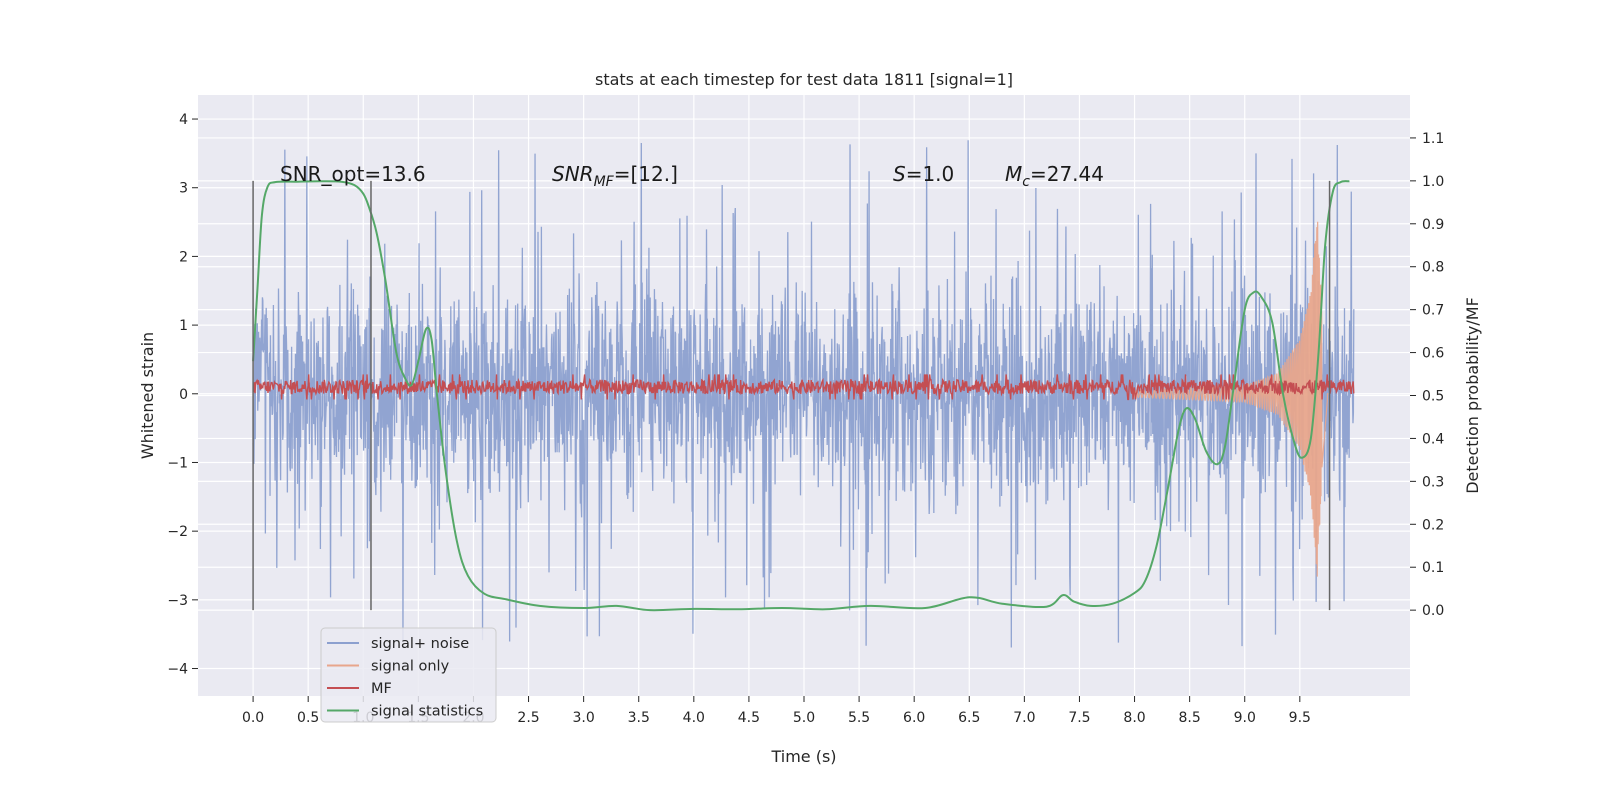 Image resolution: width=1600 pixels, height=800 pixels. I want to click on snr-mf-value: =[12.], so click(646, 174).